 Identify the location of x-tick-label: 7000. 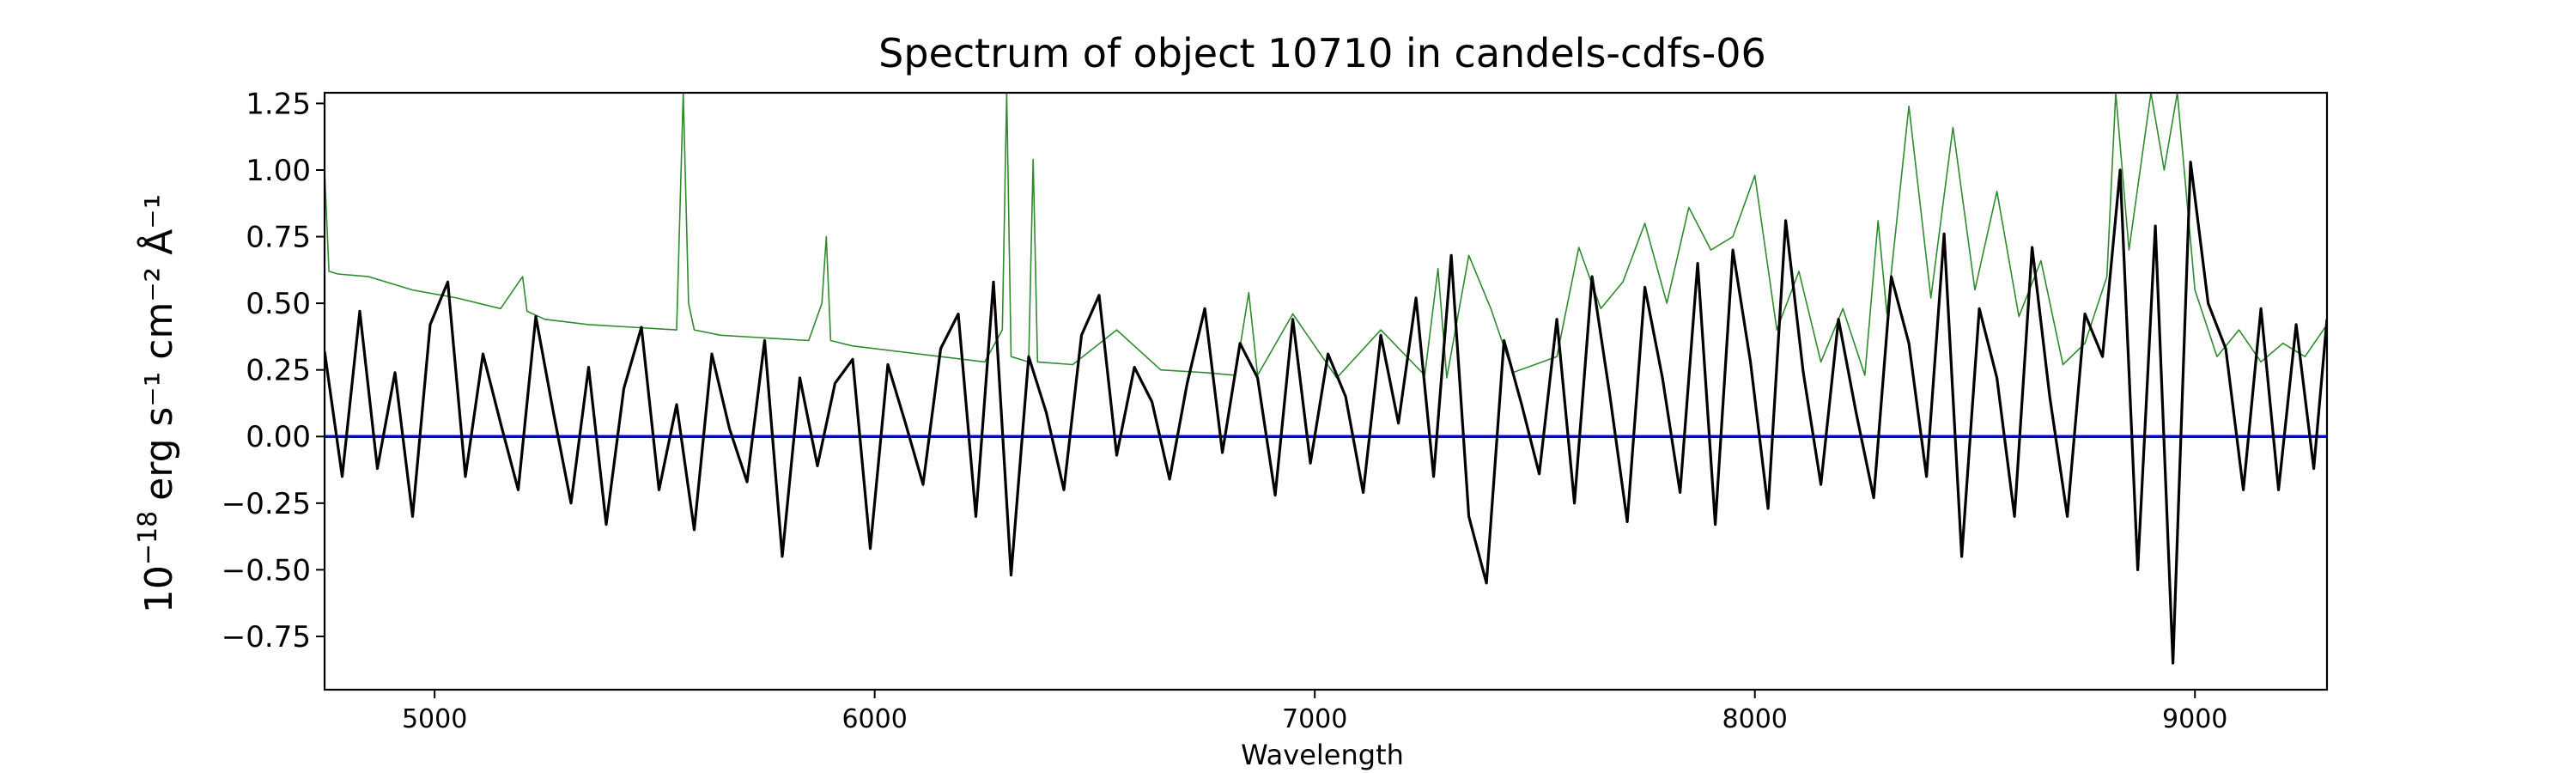
(1314, 719).